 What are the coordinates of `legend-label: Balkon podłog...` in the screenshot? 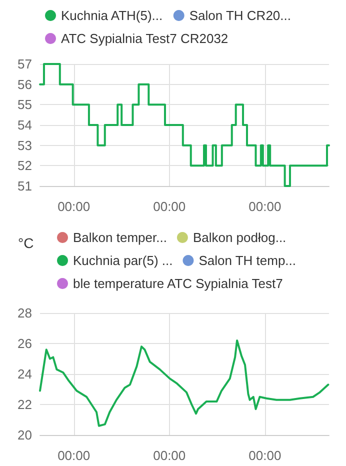 It's located at (239, 237).